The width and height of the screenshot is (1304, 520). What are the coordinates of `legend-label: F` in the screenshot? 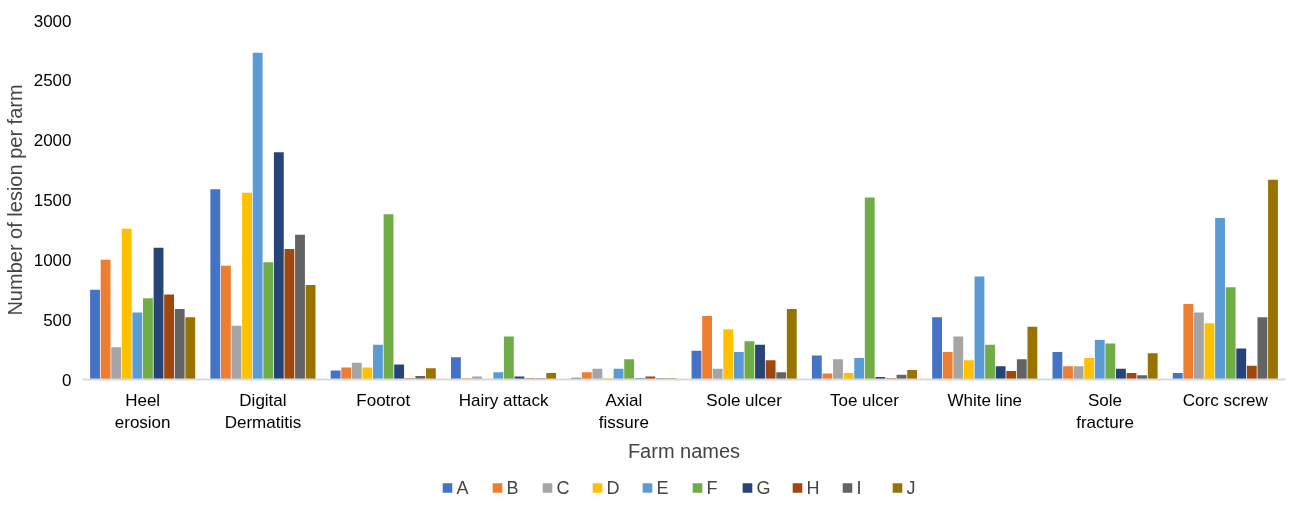 It's located at (712, 487).